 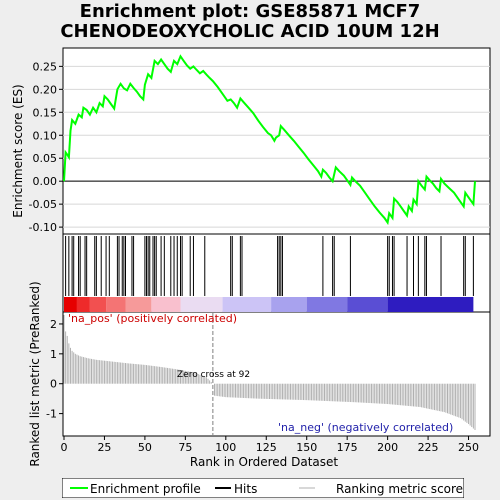 What do you see at coordinates (45, 89) in the screenshot?
I see `es-y-tick-label: 0.20` at bounding box center [45, 89].